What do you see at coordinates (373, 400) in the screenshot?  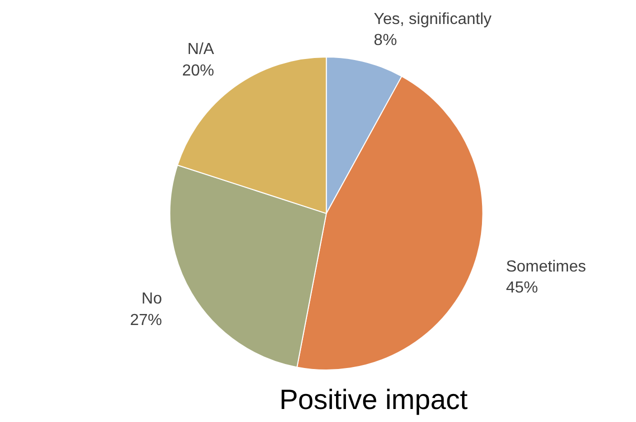 I see `text: Positive impact` at bounding box center [373, 400].